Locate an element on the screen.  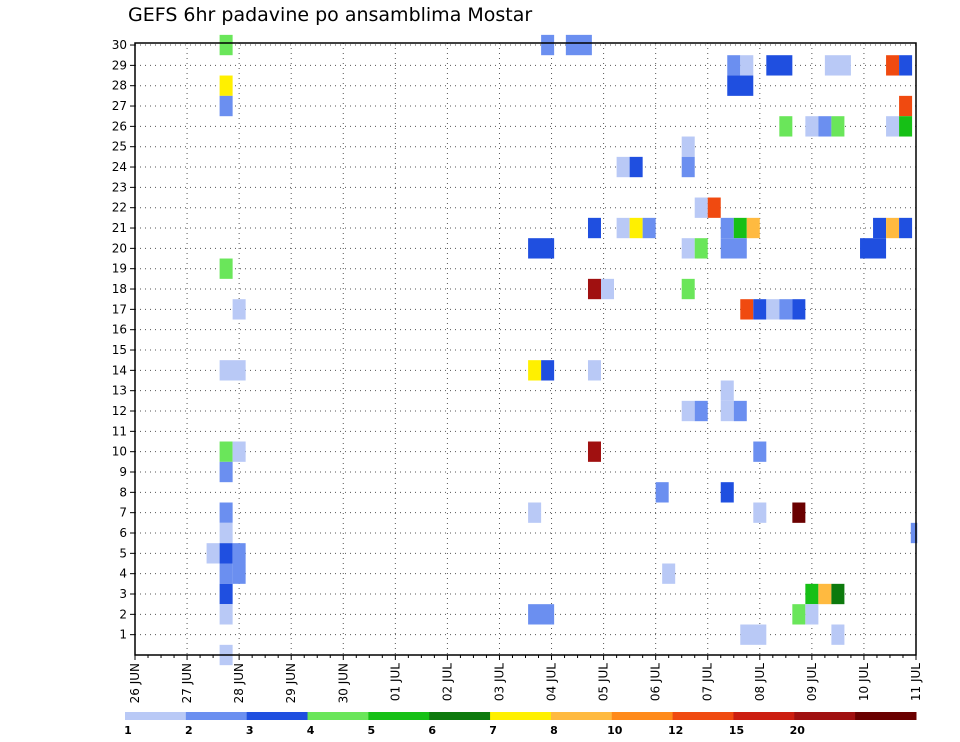
legend-label: 12 is located at coordinates (675, 730).